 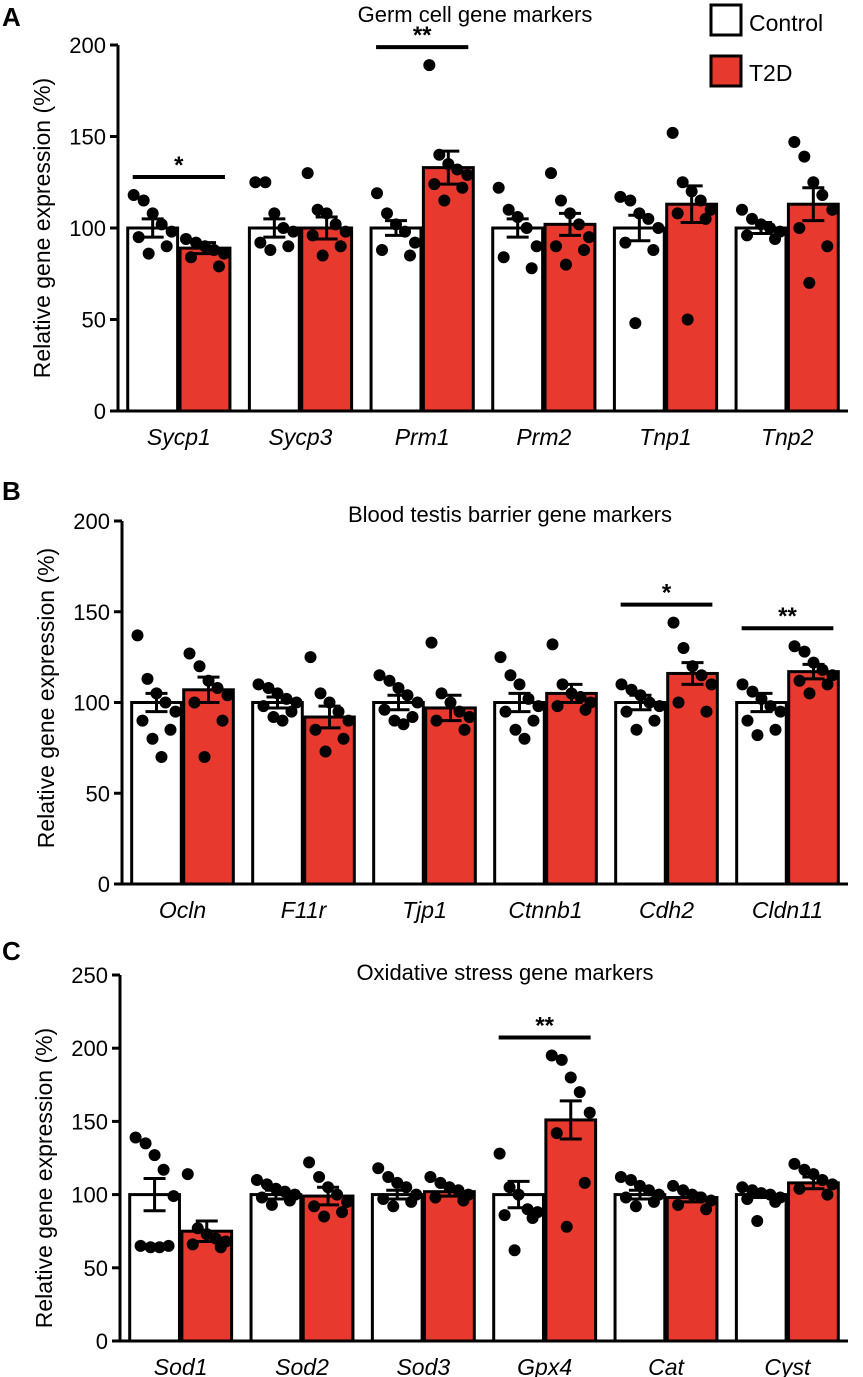 What do you see at coordinates (666, 910) in the screenshot?
I see `x-tick-label-b-cdh2: Cdh2` at bounding box center [666, 910].